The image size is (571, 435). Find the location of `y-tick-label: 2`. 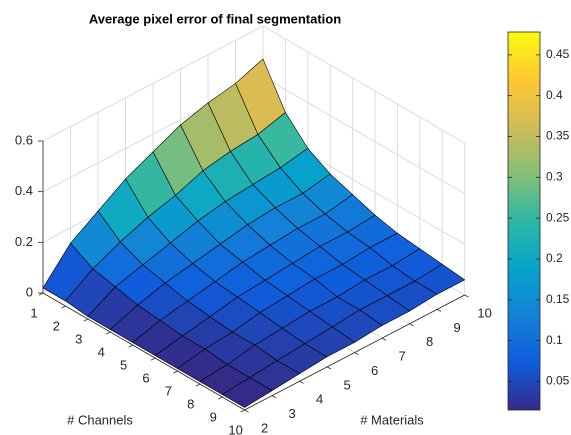

y-tick-label: 2 is located at coordinates (56, 325).